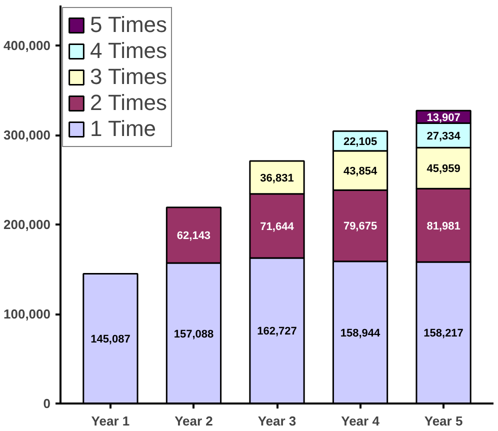 The image size is (498, 431). I want to click on data-label: 62,143, so click(193, 236).